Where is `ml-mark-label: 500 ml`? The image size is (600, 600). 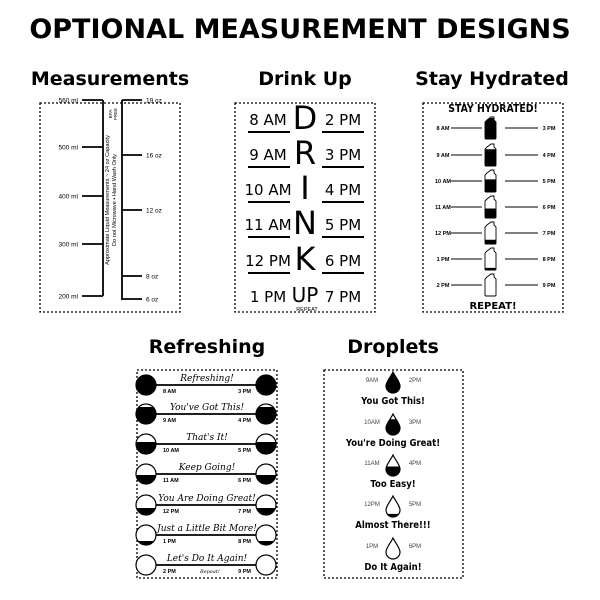
ml-mark-label: 500 ml is located at coordinates (68, 148).